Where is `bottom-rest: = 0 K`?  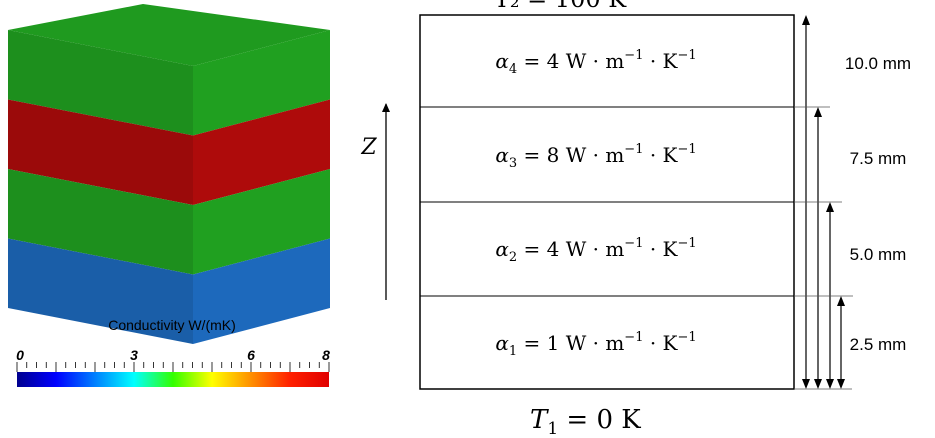 bottom-rest: = 0 K is located at coordinates (599, 420).